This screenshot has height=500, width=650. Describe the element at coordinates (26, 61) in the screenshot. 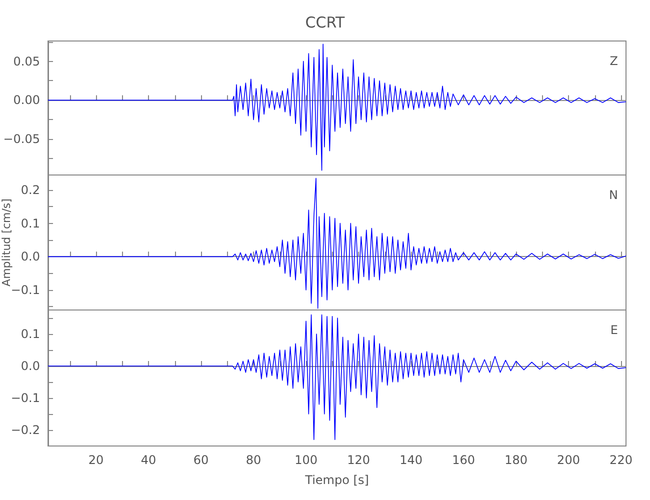

I see `y-tick-label: 0.05` at that location.